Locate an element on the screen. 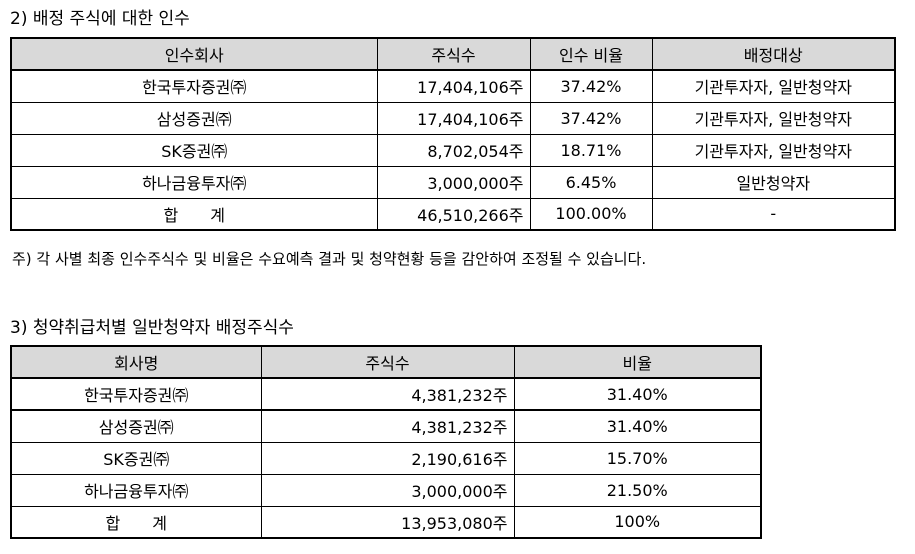  share-ratio: 6.45% is located at coordinates (591, 182).